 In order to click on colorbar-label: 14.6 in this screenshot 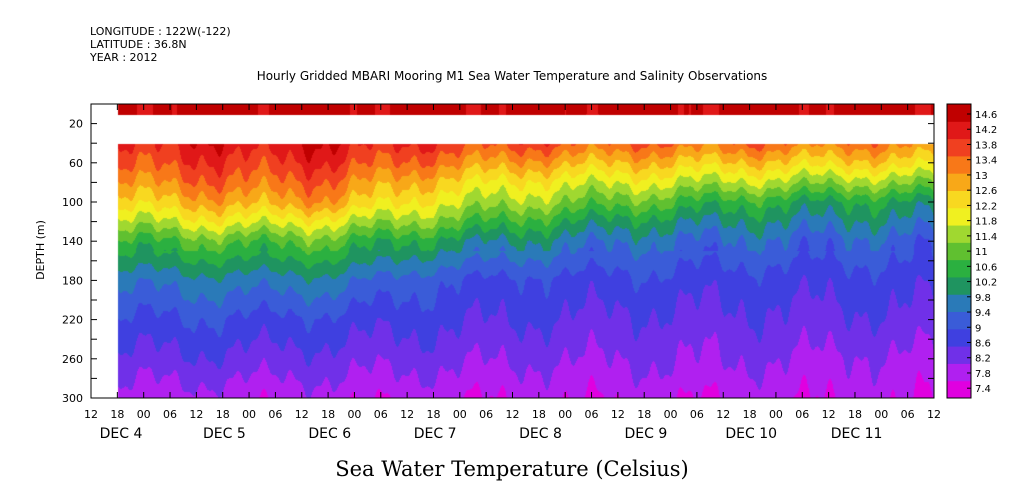, I will do `click(986, 115)`.